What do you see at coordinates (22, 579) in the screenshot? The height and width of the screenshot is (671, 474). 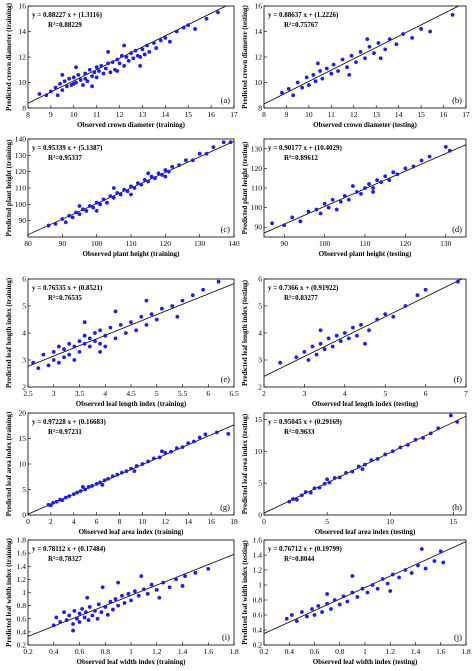 I see `y-tick-label: 1.2` at bounding box center [22, 579].